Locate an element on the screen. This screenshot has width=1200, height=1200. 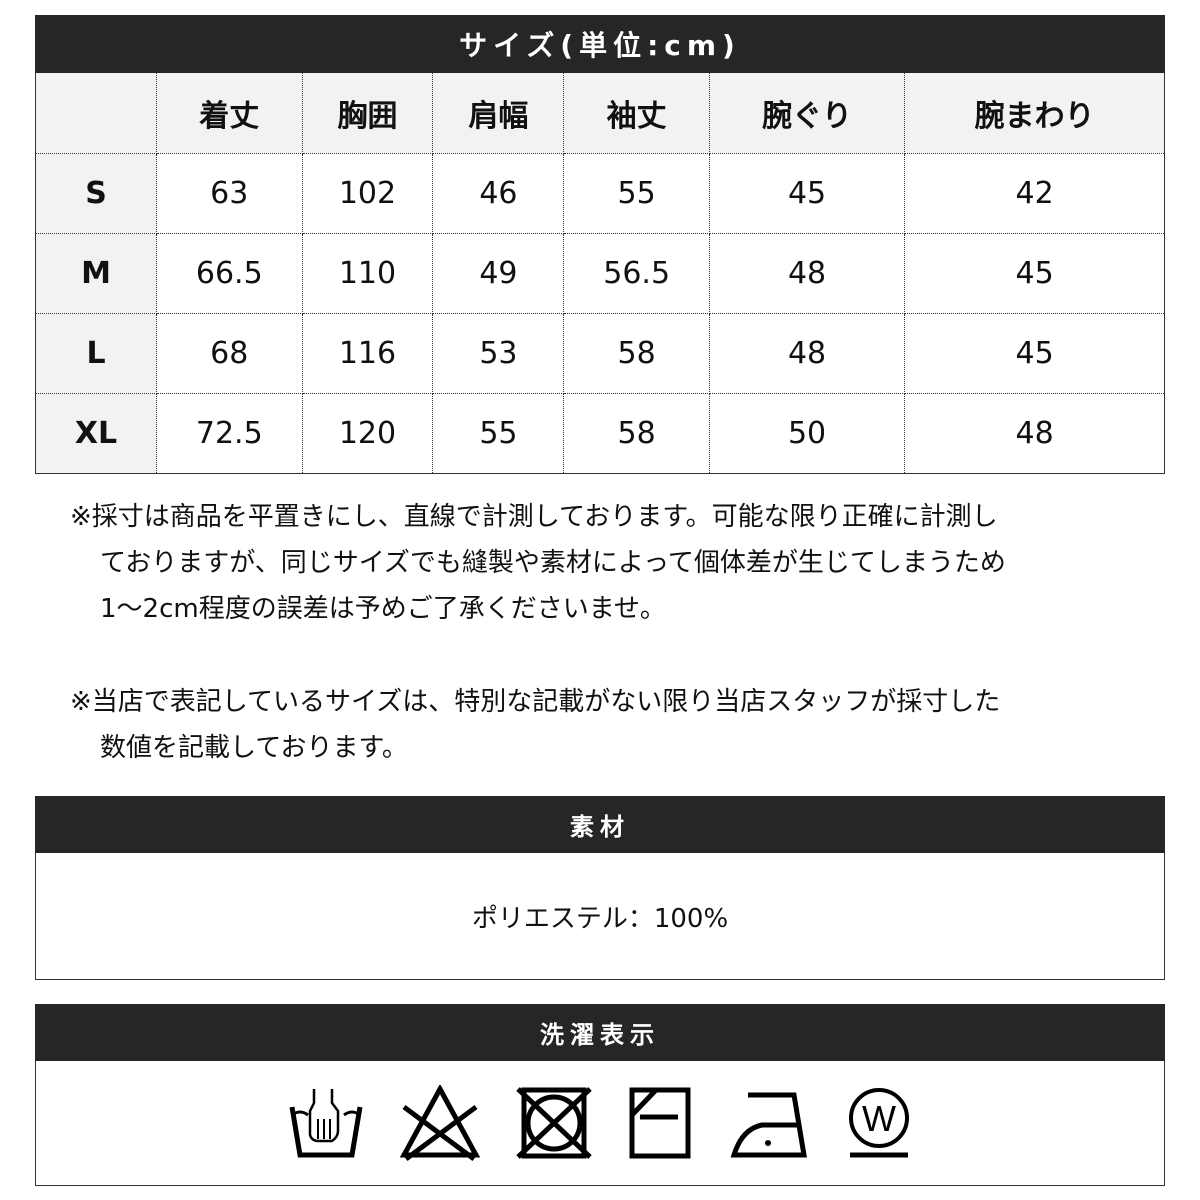
material-value: ポリエステル：100% is located at coordinates (600, 918).